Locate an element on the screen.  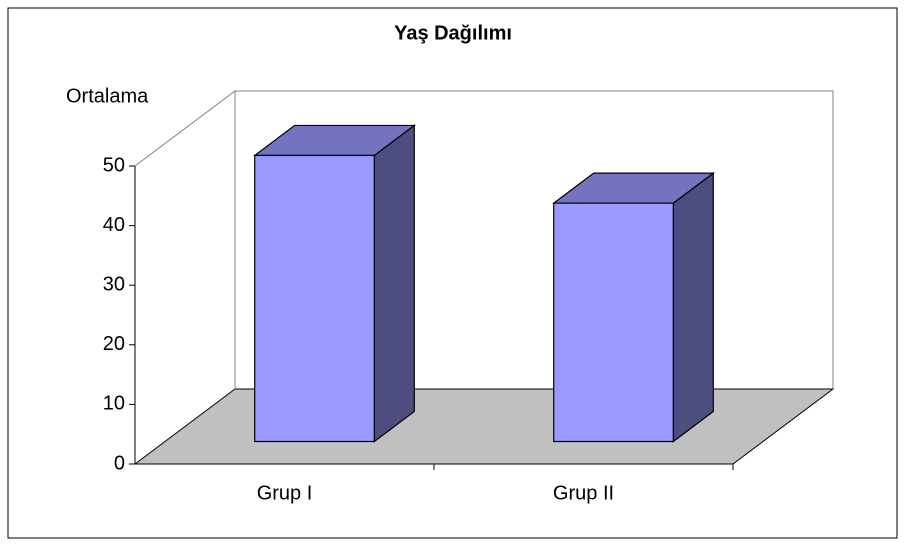
y-tick-label: 20 is located at coordinates (114, 344).